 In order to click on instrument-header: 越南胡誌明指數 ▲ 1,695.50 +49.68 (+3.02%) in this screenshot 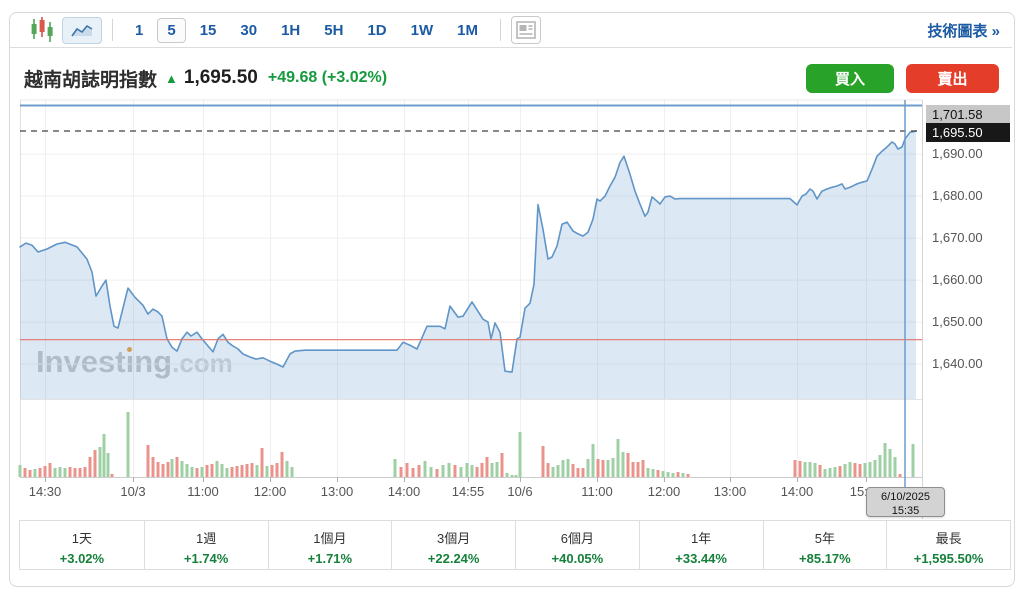, I will do `click(205, 78)`.